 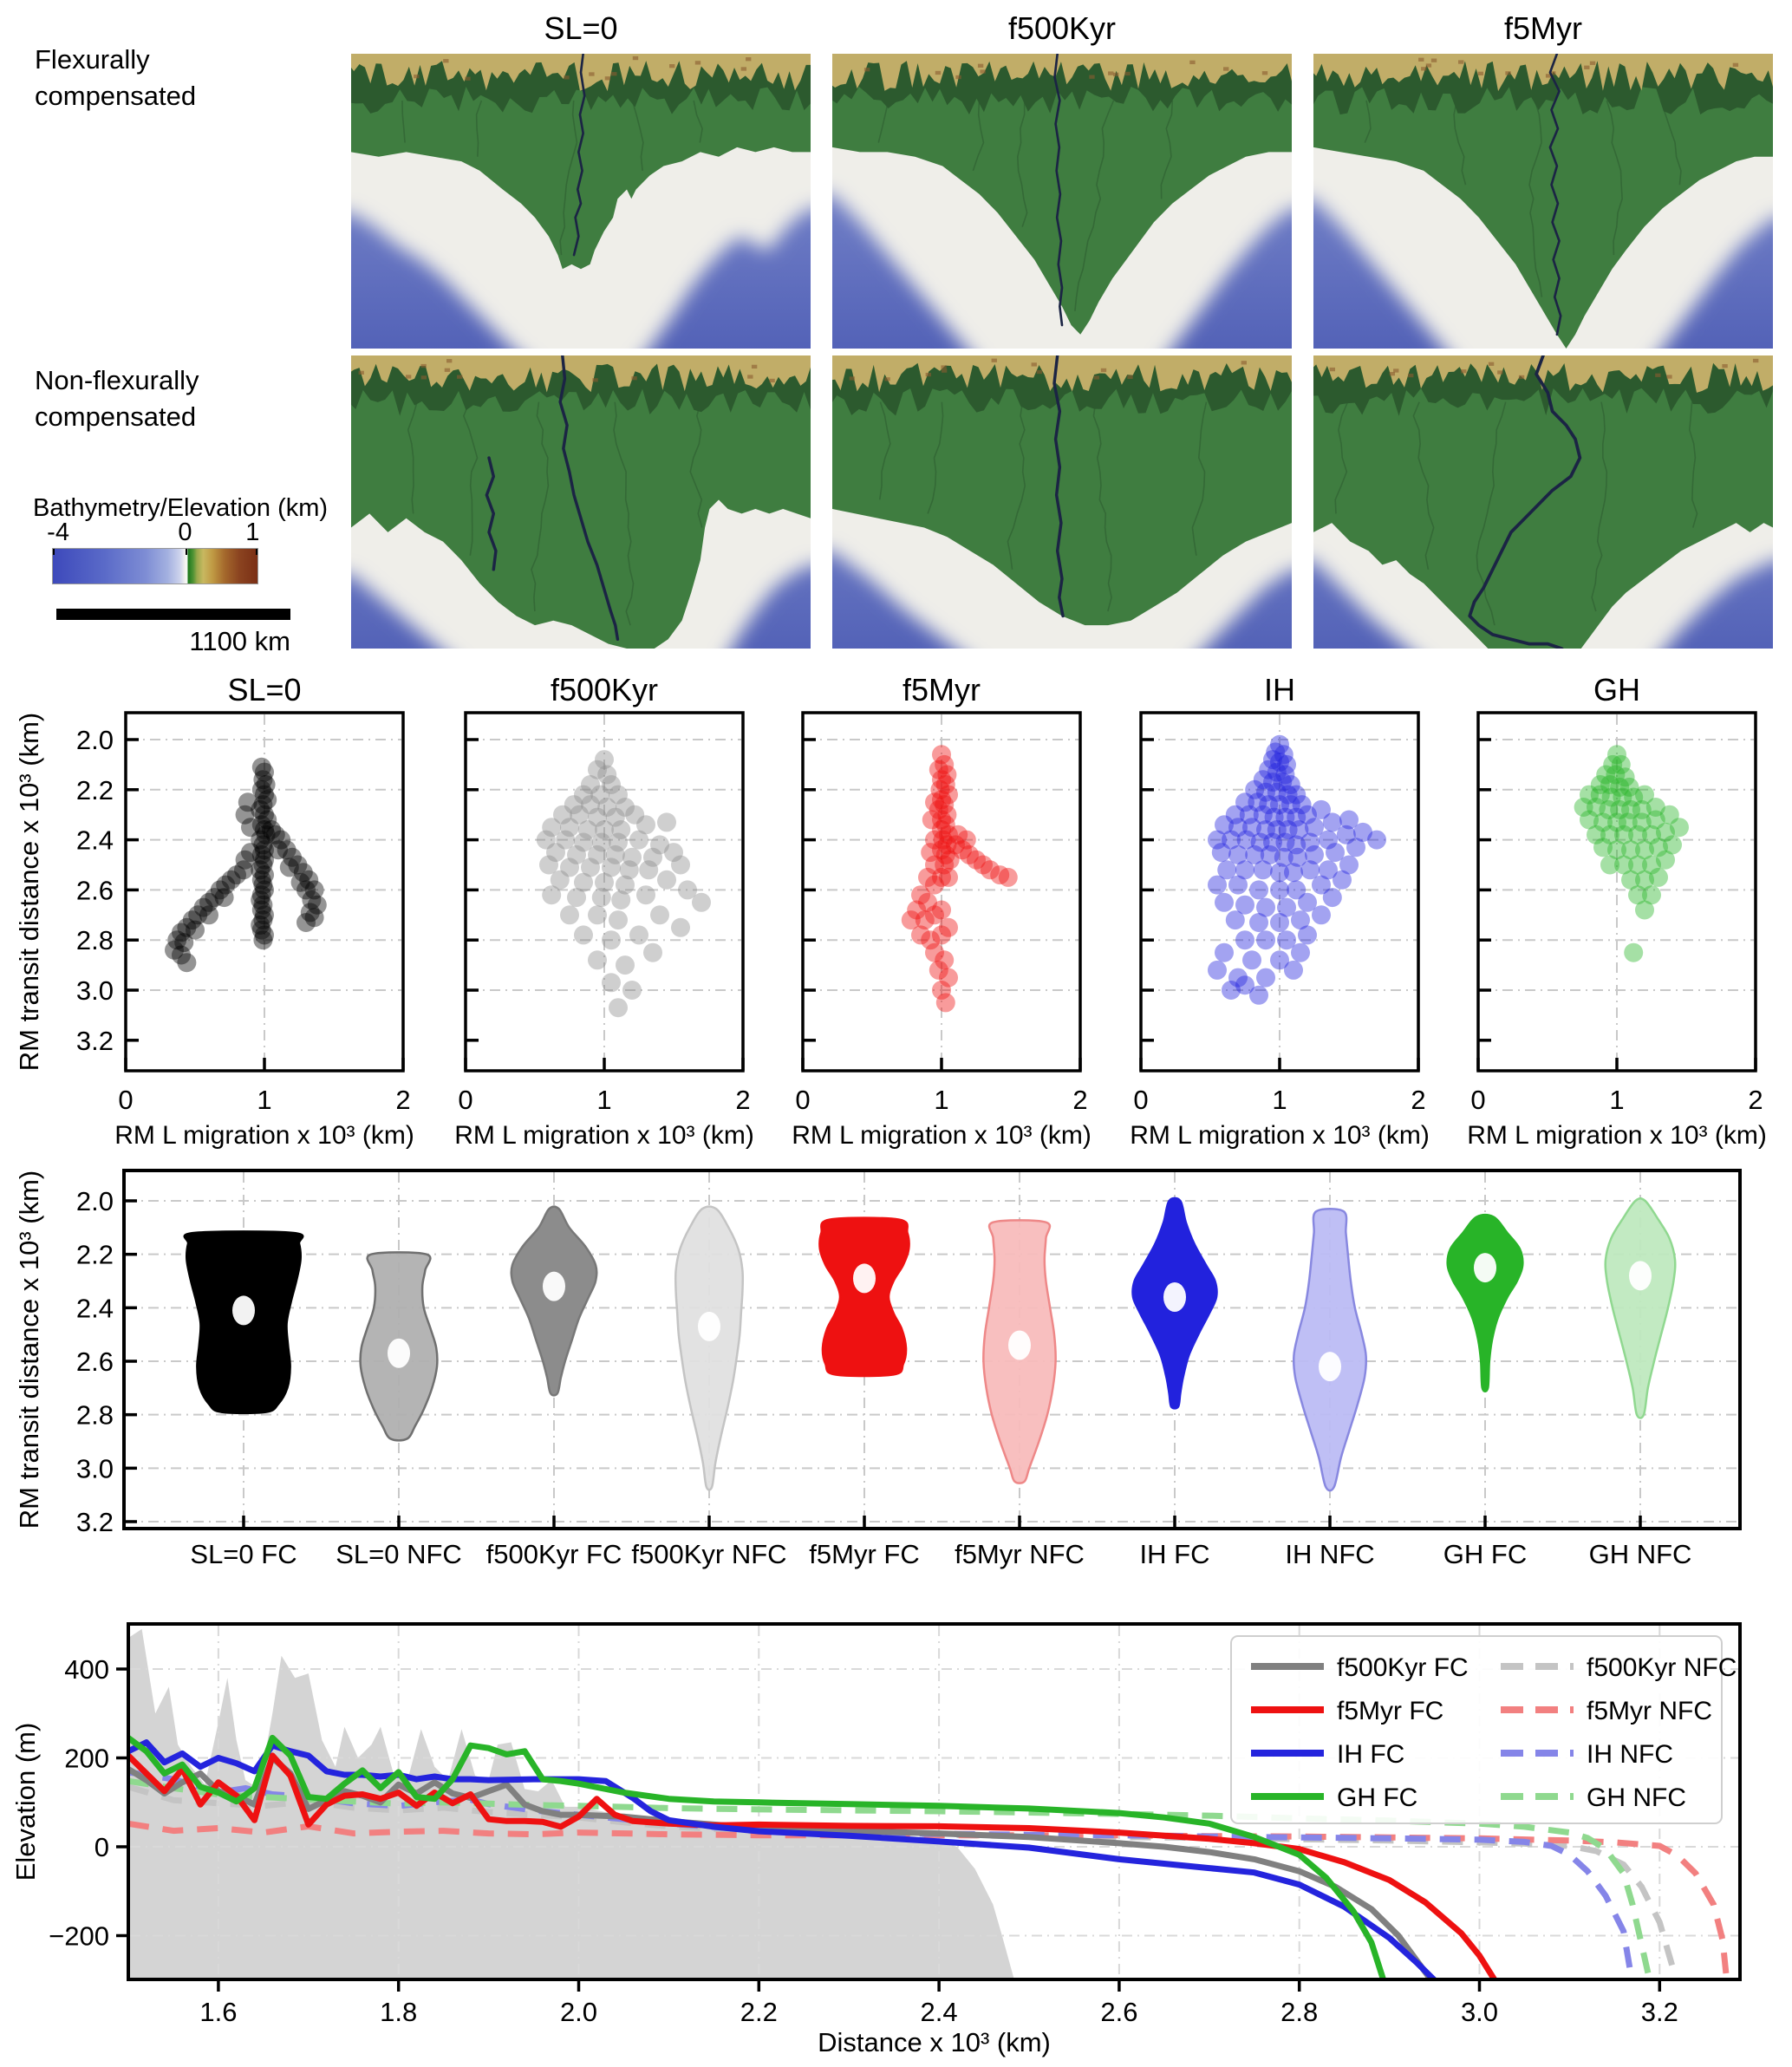 What do you see at coordinates (399, 1554) in the screenshot?
I see `violin-category-label: SL=0 NFC` at bounding box center [399, 1554].